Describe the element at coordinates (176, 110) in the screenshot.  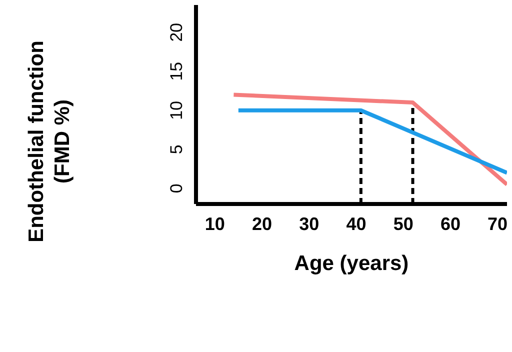
I see `y-tick-label: 10` at that location.